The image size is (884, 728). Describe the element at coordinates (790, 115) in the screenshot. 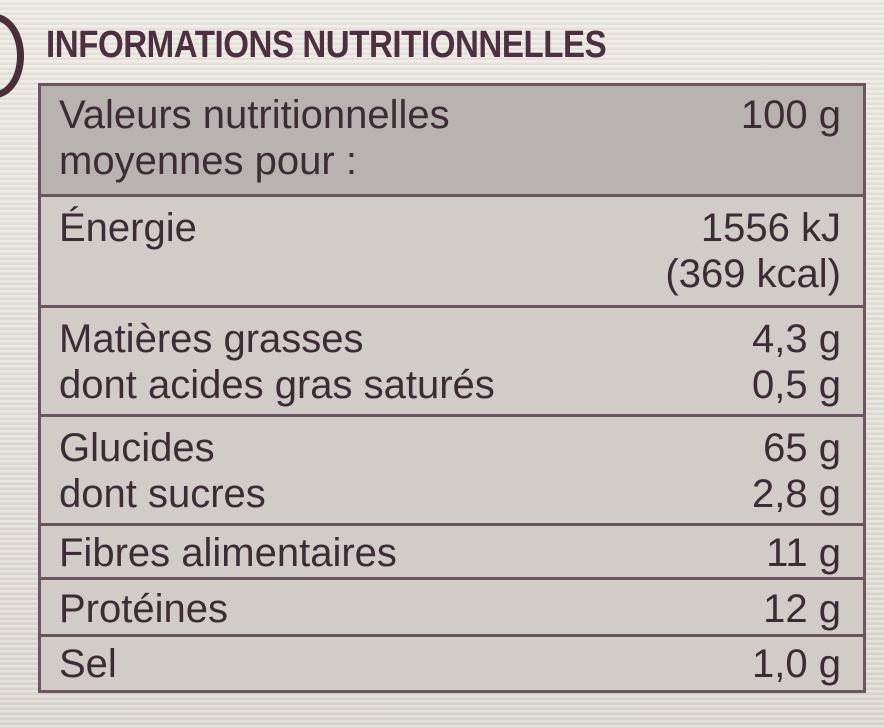

I see `header-value: 100 g` at that location.